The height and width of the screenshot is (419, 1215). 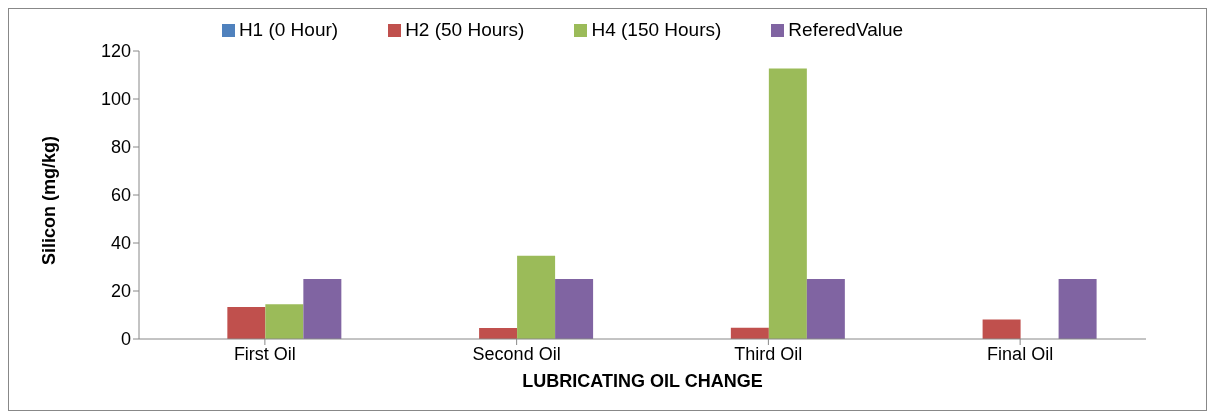 I want to click on legend-label: ReferedValue, so click(x=846, y=29).